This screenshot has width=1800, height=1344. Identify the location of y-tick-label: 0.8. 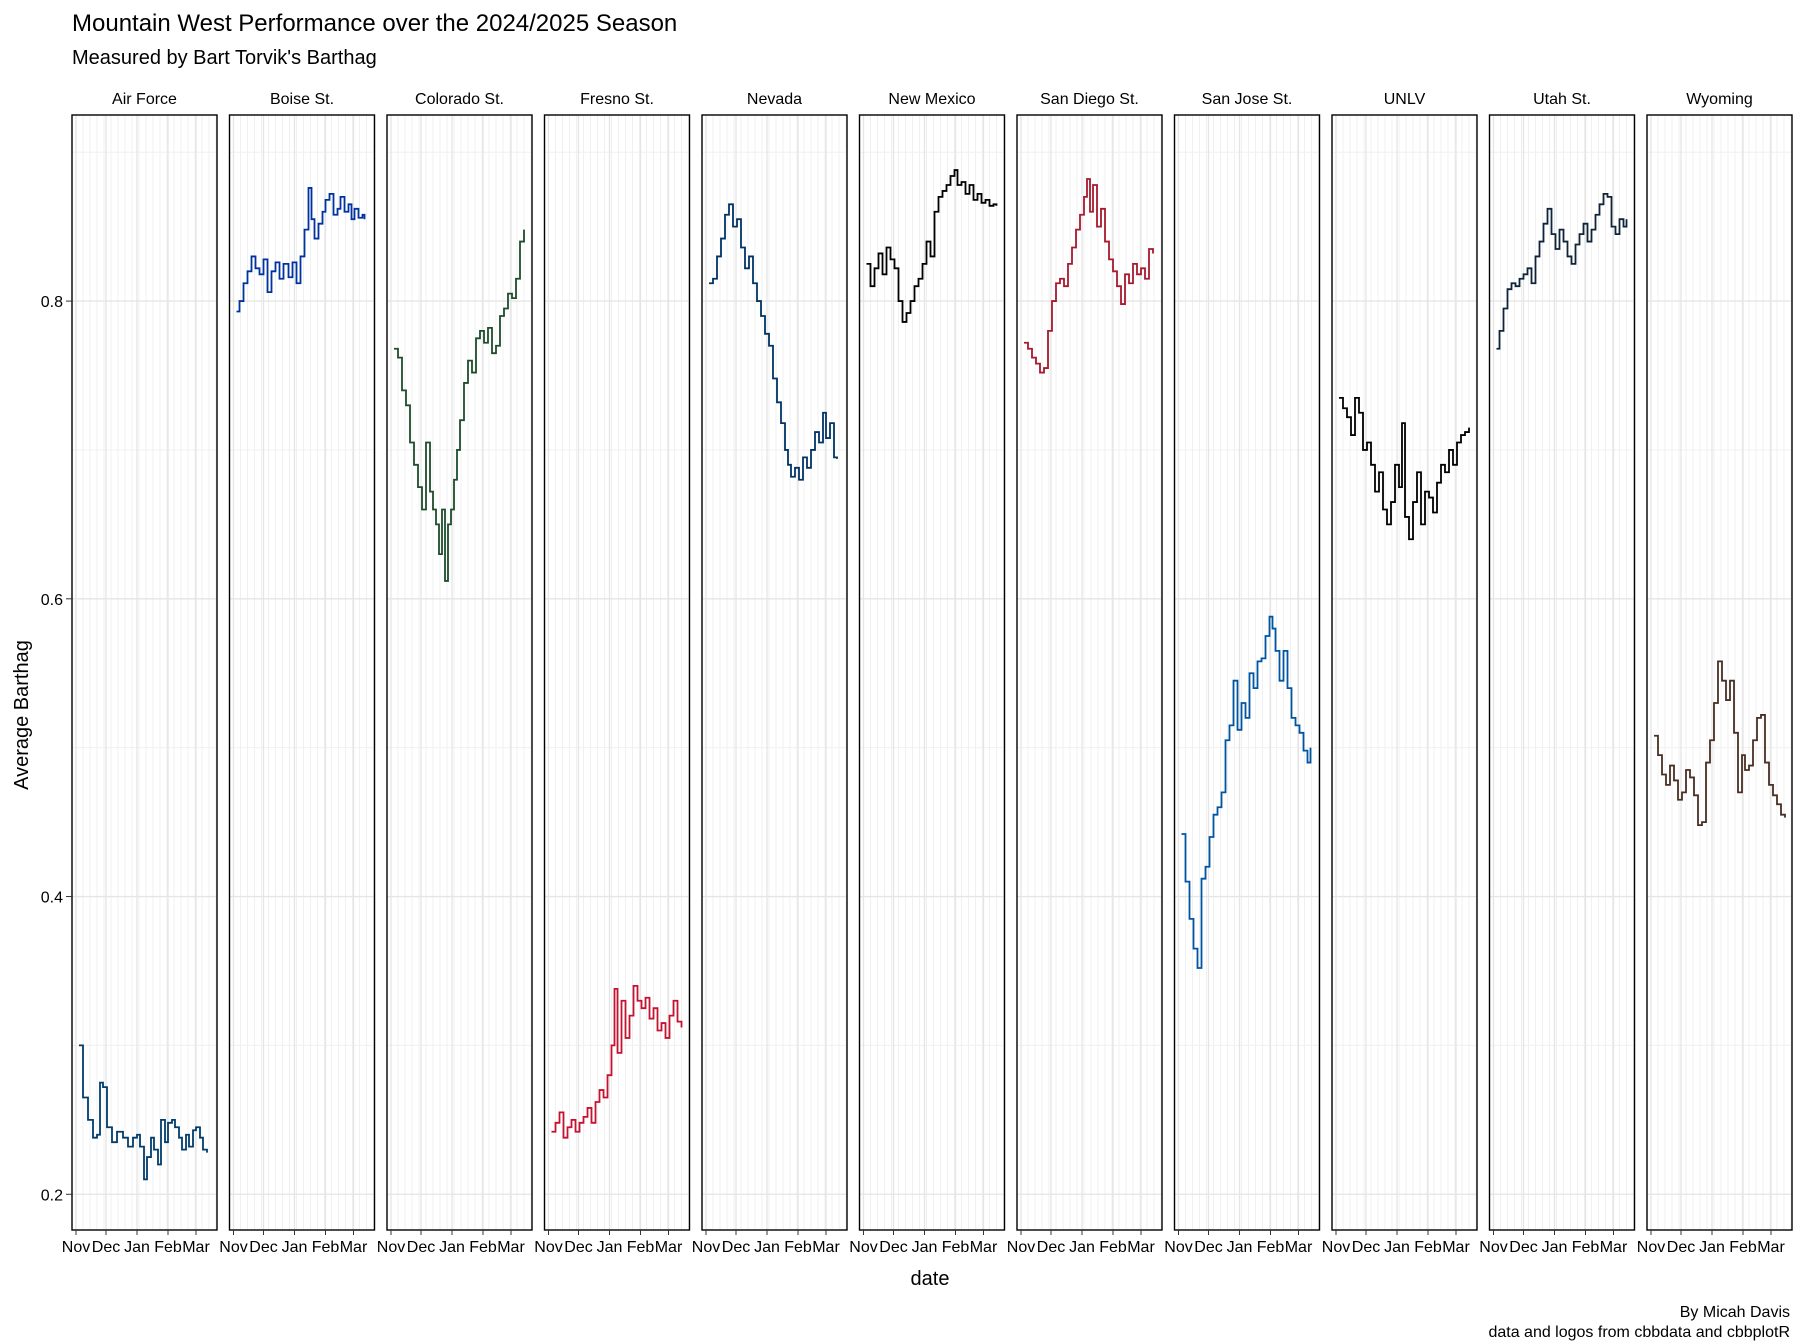
(52, 302).